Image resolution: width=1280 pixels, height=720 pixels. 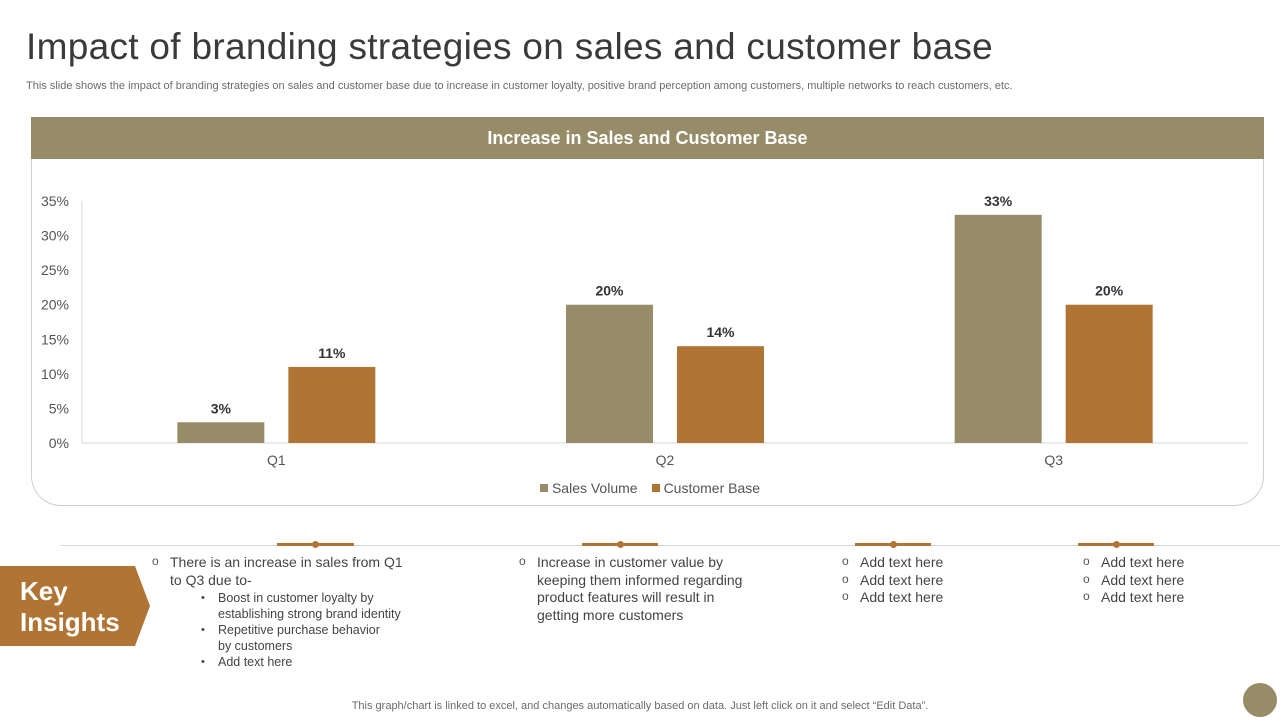 What do you see at coordinates (255, 646) in the screenshot?
I see `insight-subtext: by customers` at bounding box center [255, 646].